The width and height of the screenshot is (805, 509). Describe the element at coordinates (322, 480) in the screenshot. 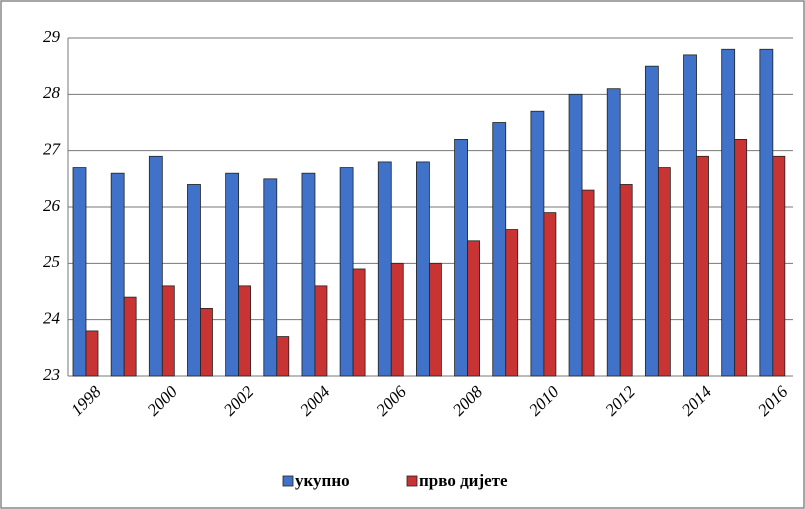

I see `legend-label: укупно` at that location.